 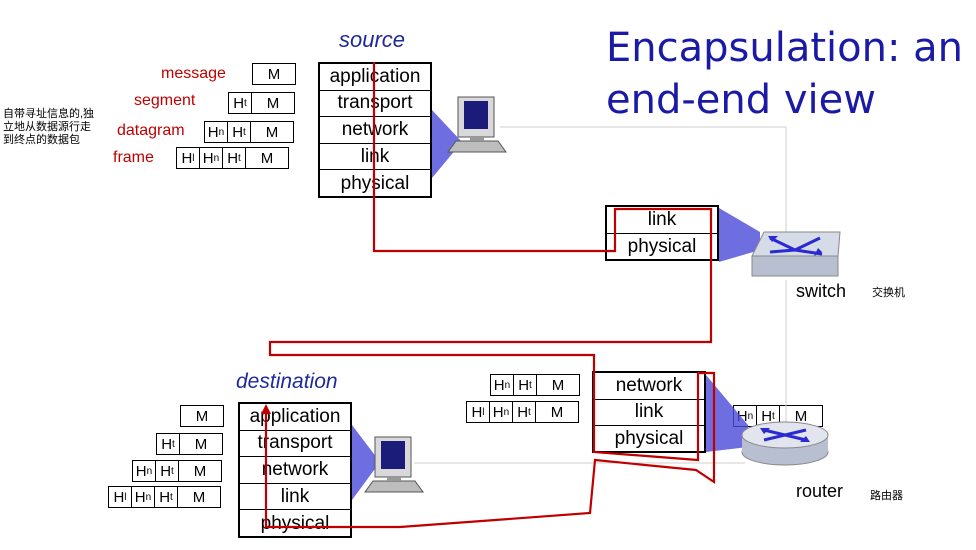 I want to click on router-icon, so click(x=785, y=443).